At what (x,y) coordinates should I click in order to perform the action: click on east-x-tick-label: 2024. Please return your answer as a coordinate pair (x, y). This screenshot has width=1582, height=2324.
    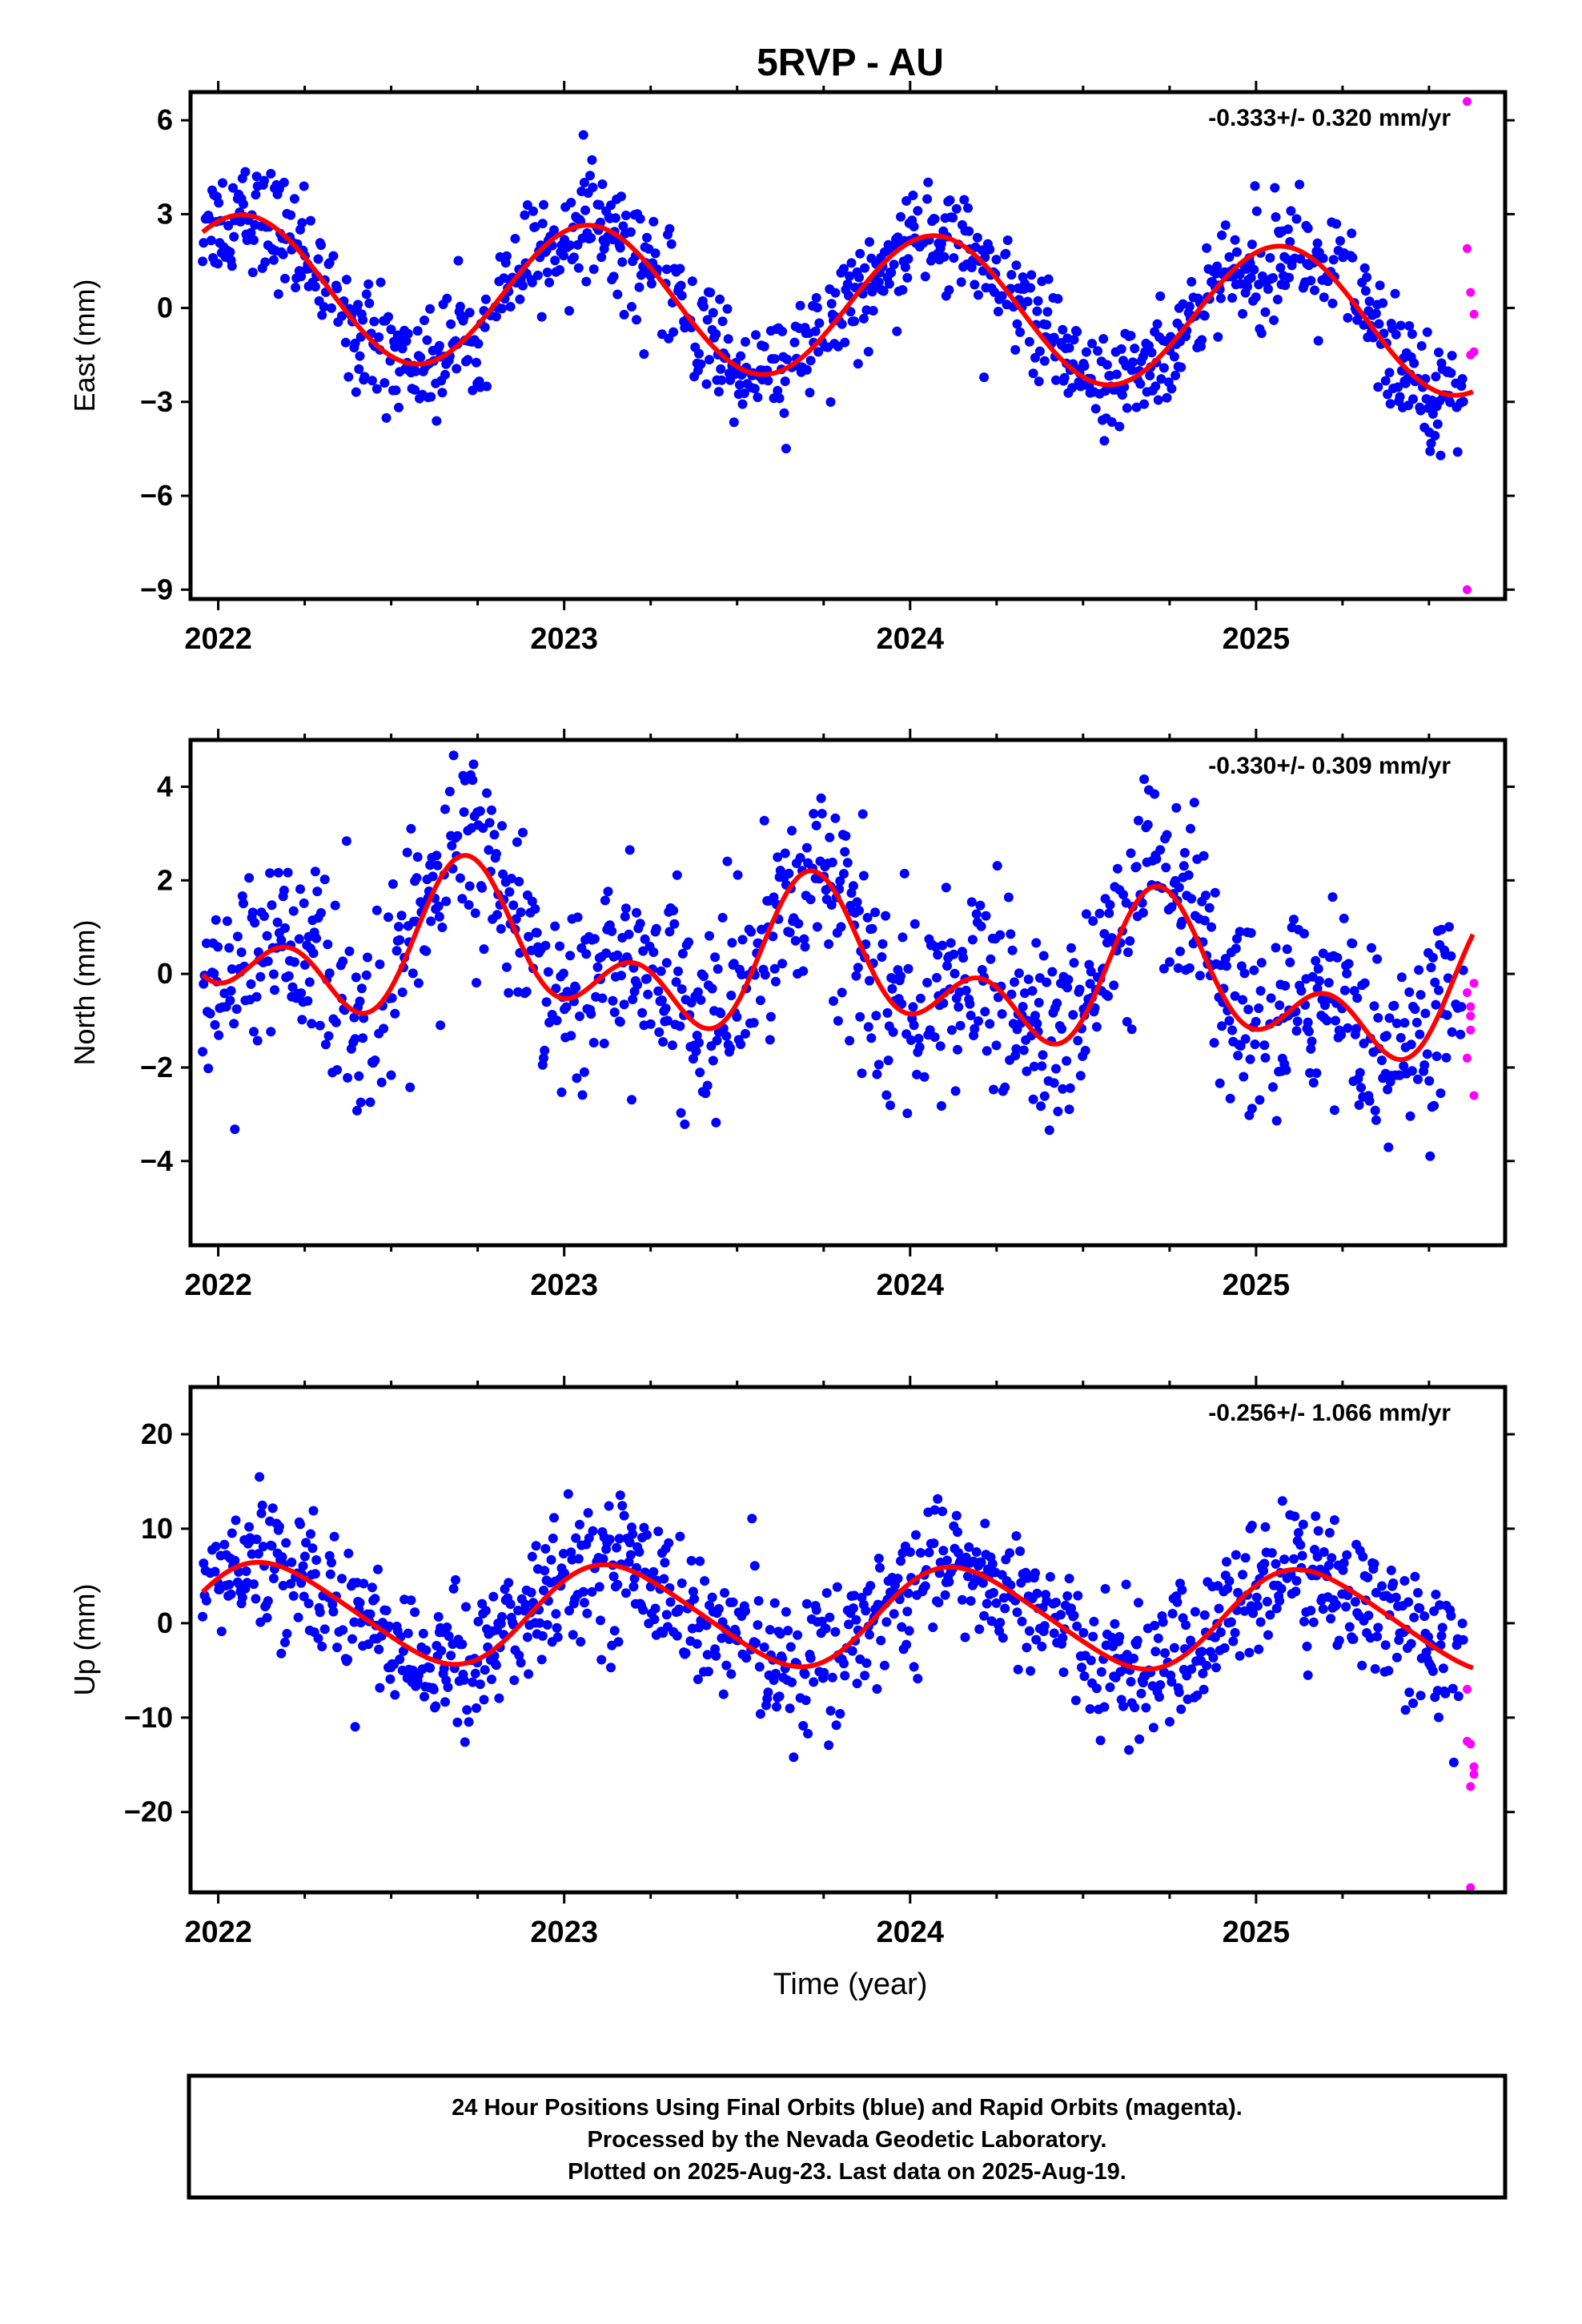
    Looking at the image, I should click on (911, 639).